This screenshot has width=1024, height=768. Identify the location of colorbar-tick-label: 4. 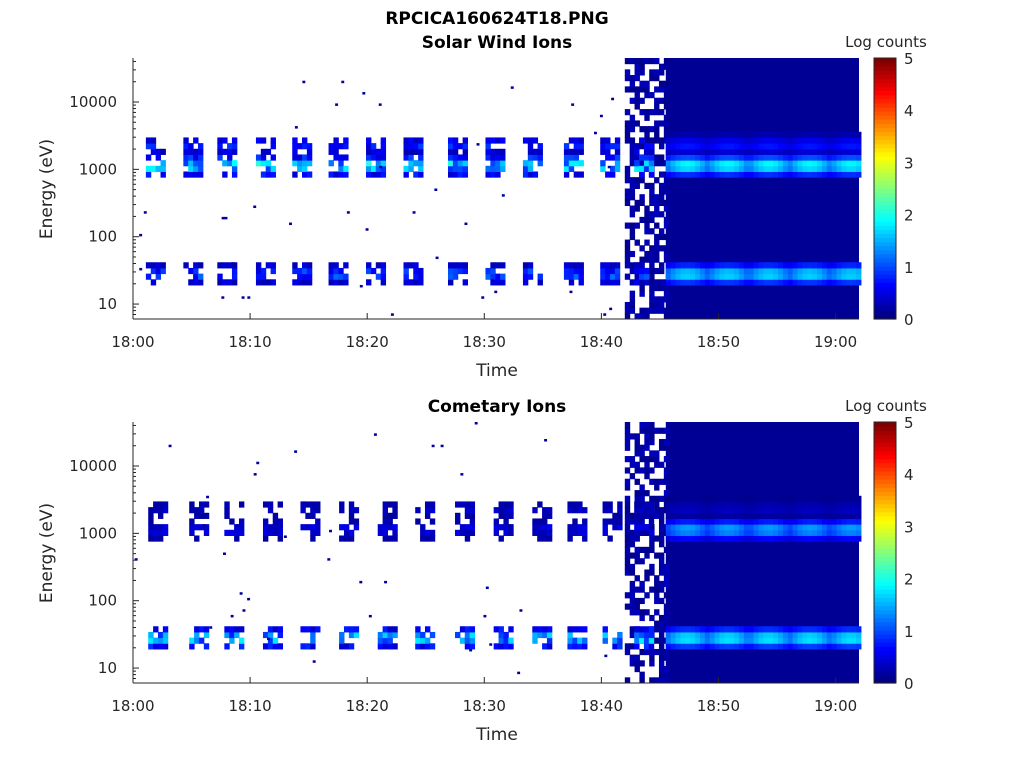
(909, 111).